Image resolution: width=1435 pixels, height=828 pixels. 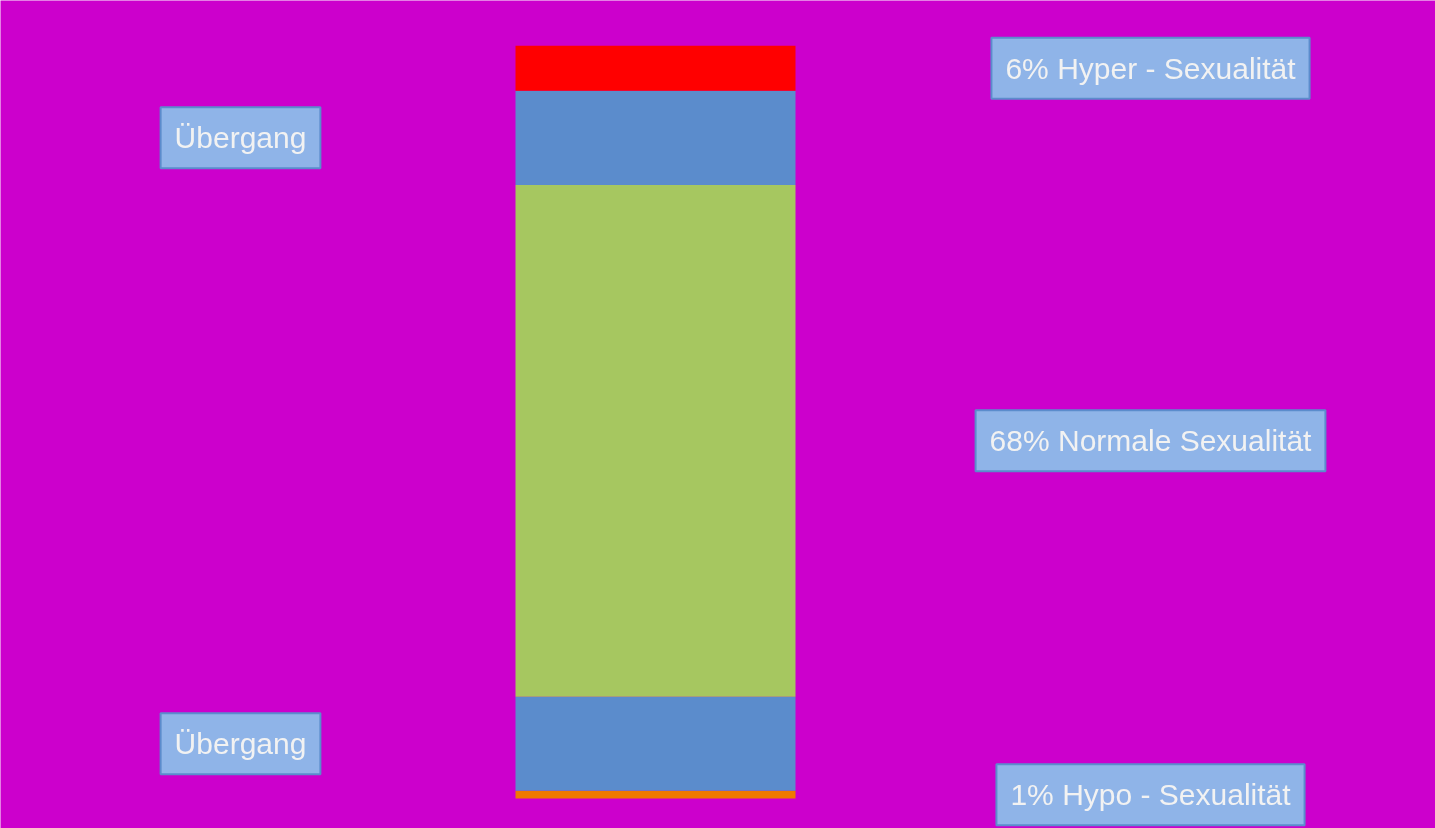 I want to click on text: 1% Hypo - Sexualität, so click(x=1151, y=795).